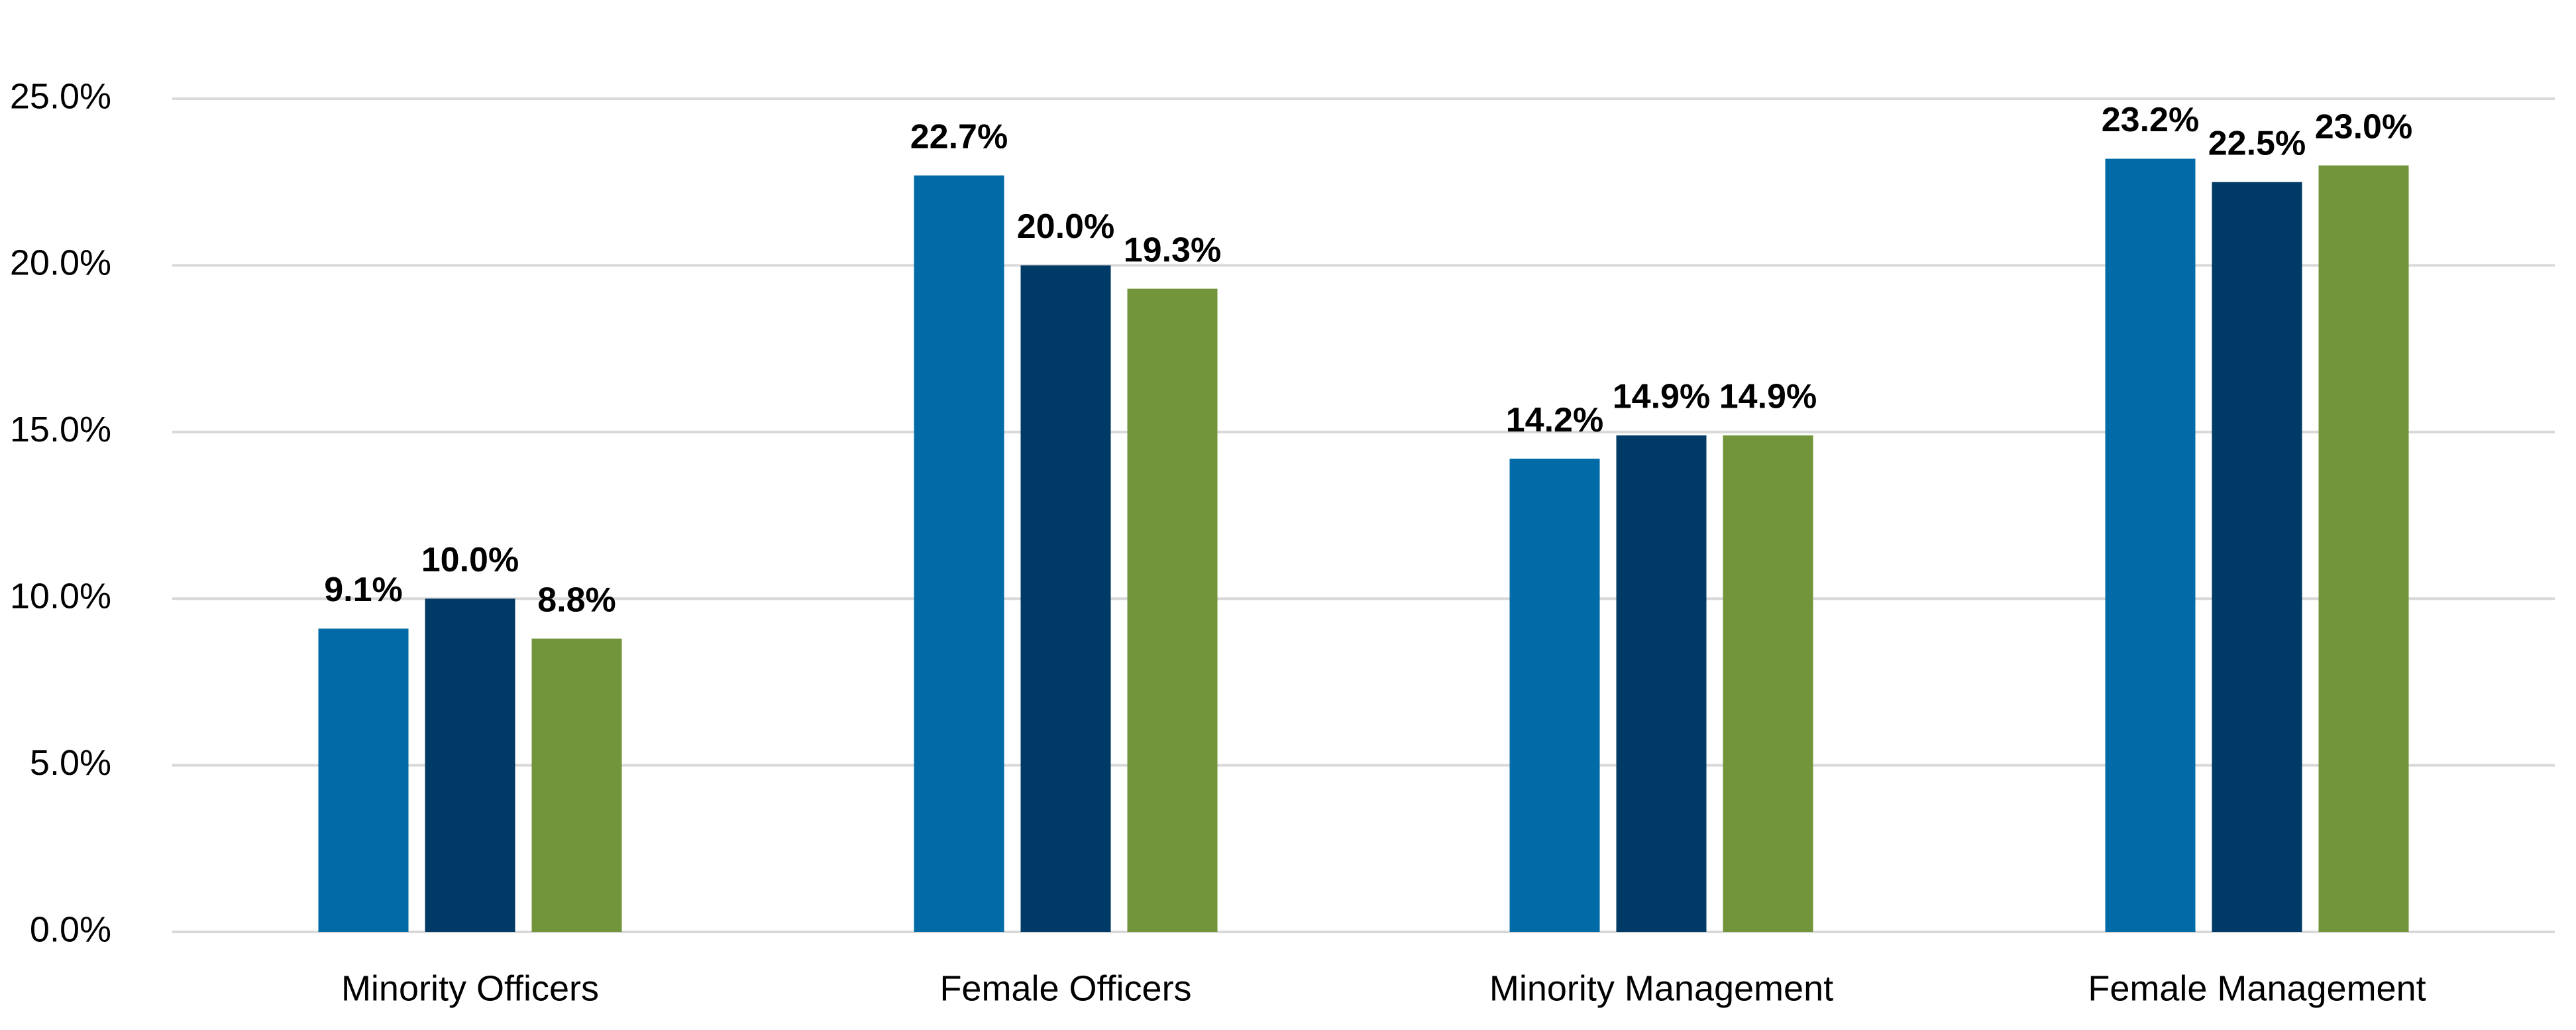 Image resolution: width=2576 pixels, height=1030 pixels. Describe the element at coordinates (959, 136) in the screenshot. I see `data-label: 22.7%` at that location.